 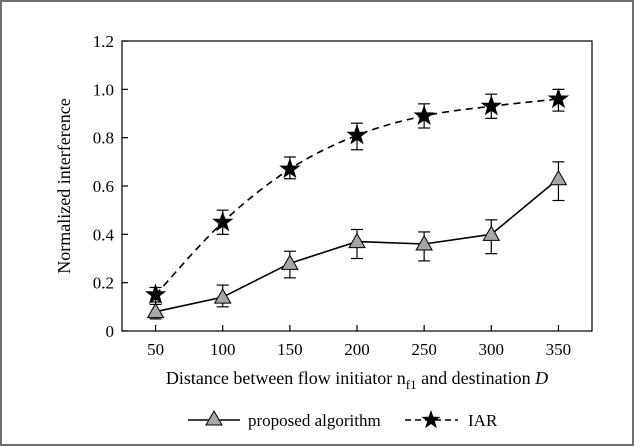 I want to click on y-tick-label: 0.8, so click(x=103, y=138).